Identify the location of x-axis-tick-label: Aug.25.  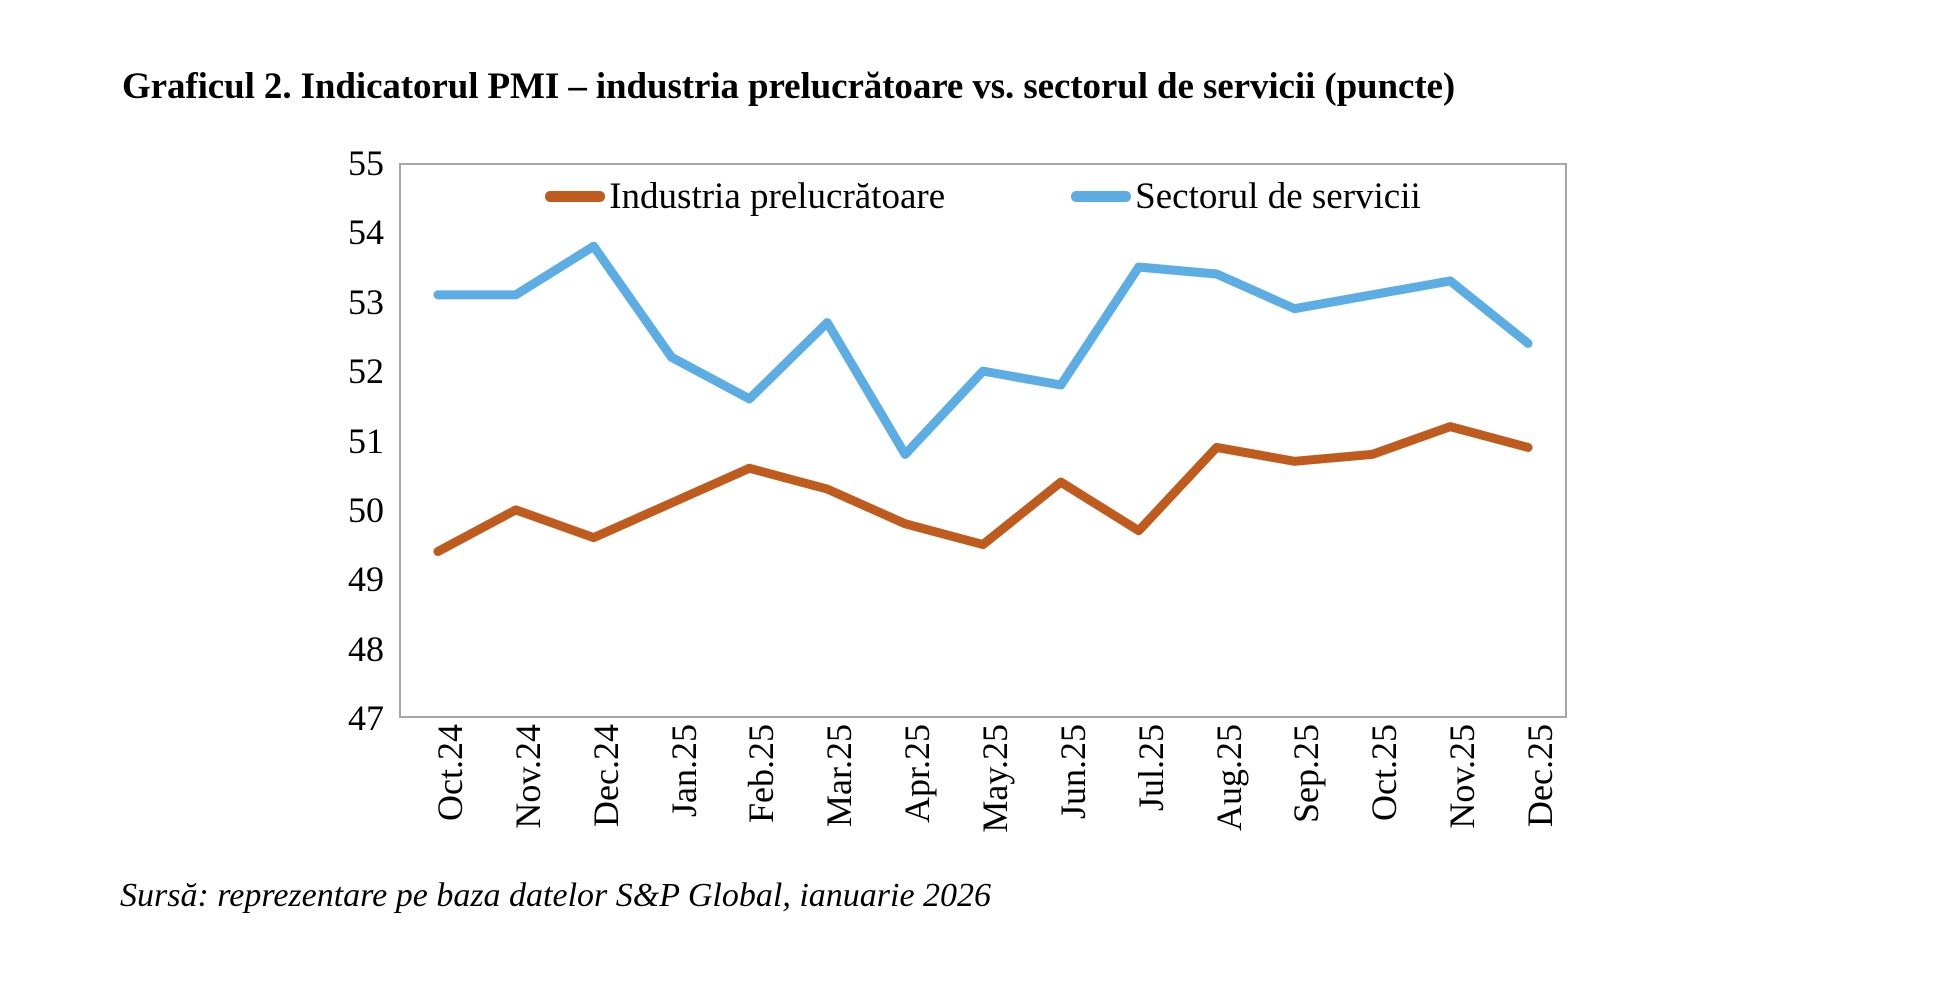
(1223, 791).